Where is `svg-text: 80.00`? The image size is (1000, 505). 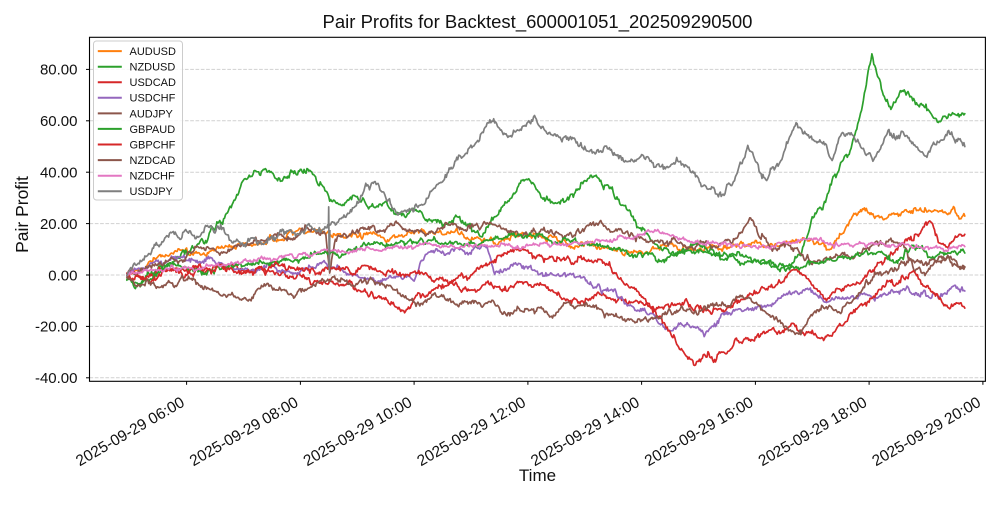
svg-text: 80.00 is located at coordinates (59, 70).